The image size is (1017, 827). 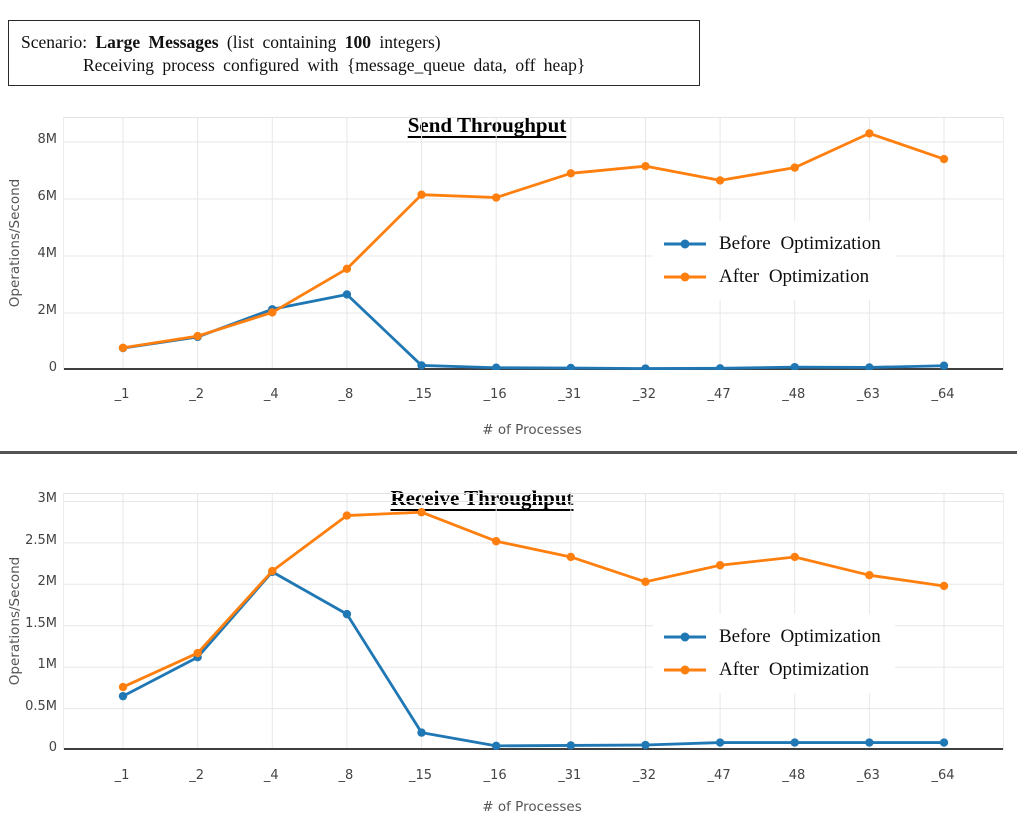 I want to click on scenario-count: 100, so click(x=358, y=42).